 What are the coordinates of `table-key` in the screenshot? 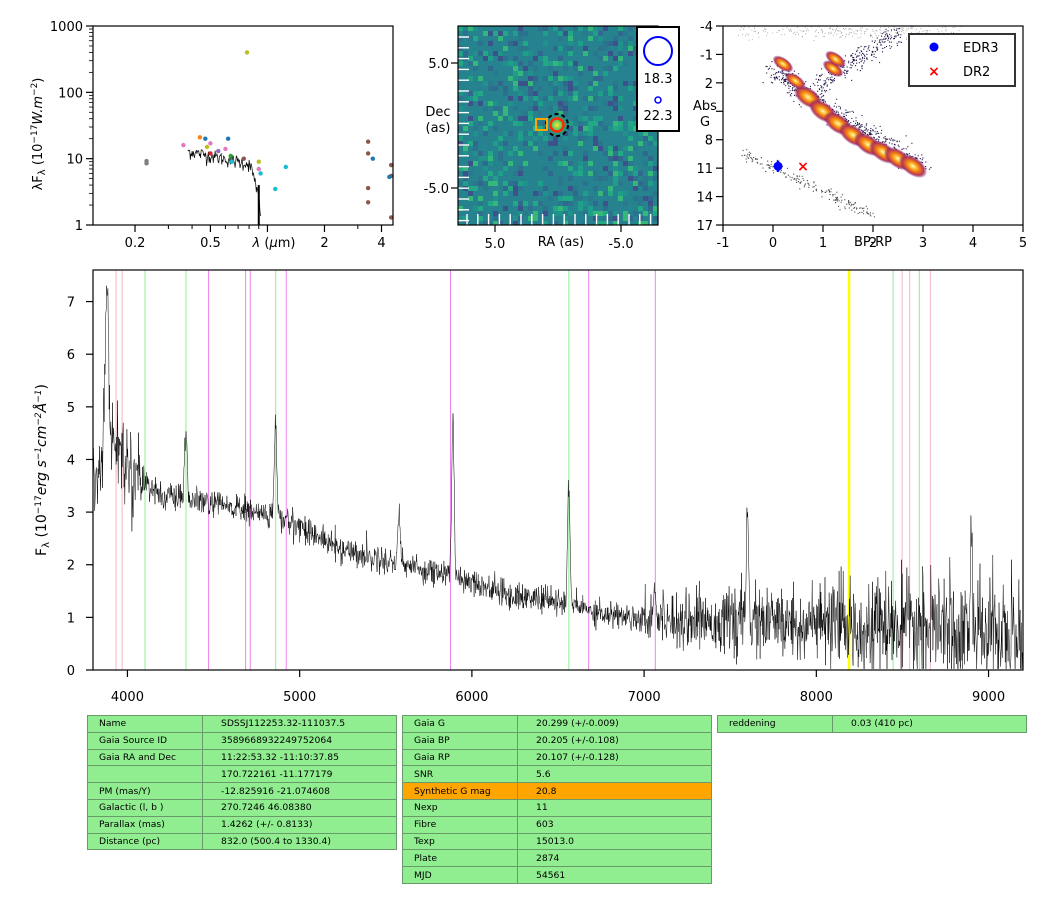 It's located at (145, 774).